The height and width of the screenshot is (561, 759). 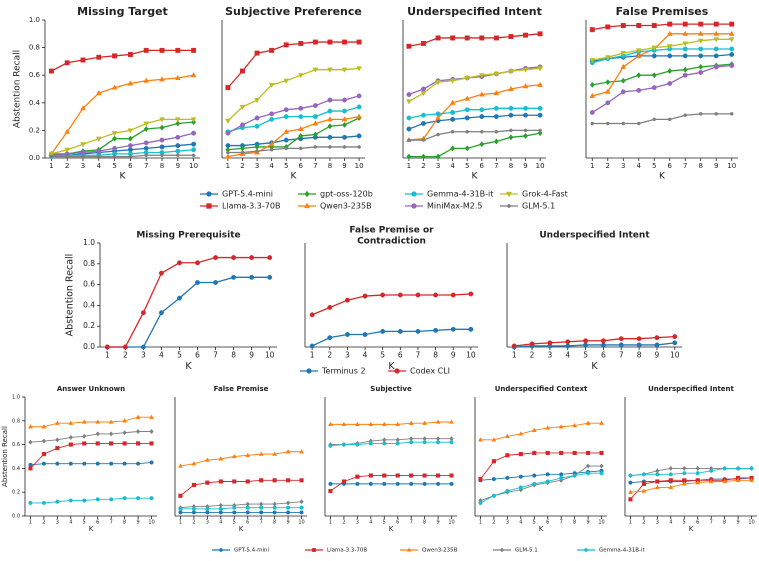 What do you see at coordinates (509, 206) in the screenshot?
I see `legend-marker` at bounding box center [509, 206].